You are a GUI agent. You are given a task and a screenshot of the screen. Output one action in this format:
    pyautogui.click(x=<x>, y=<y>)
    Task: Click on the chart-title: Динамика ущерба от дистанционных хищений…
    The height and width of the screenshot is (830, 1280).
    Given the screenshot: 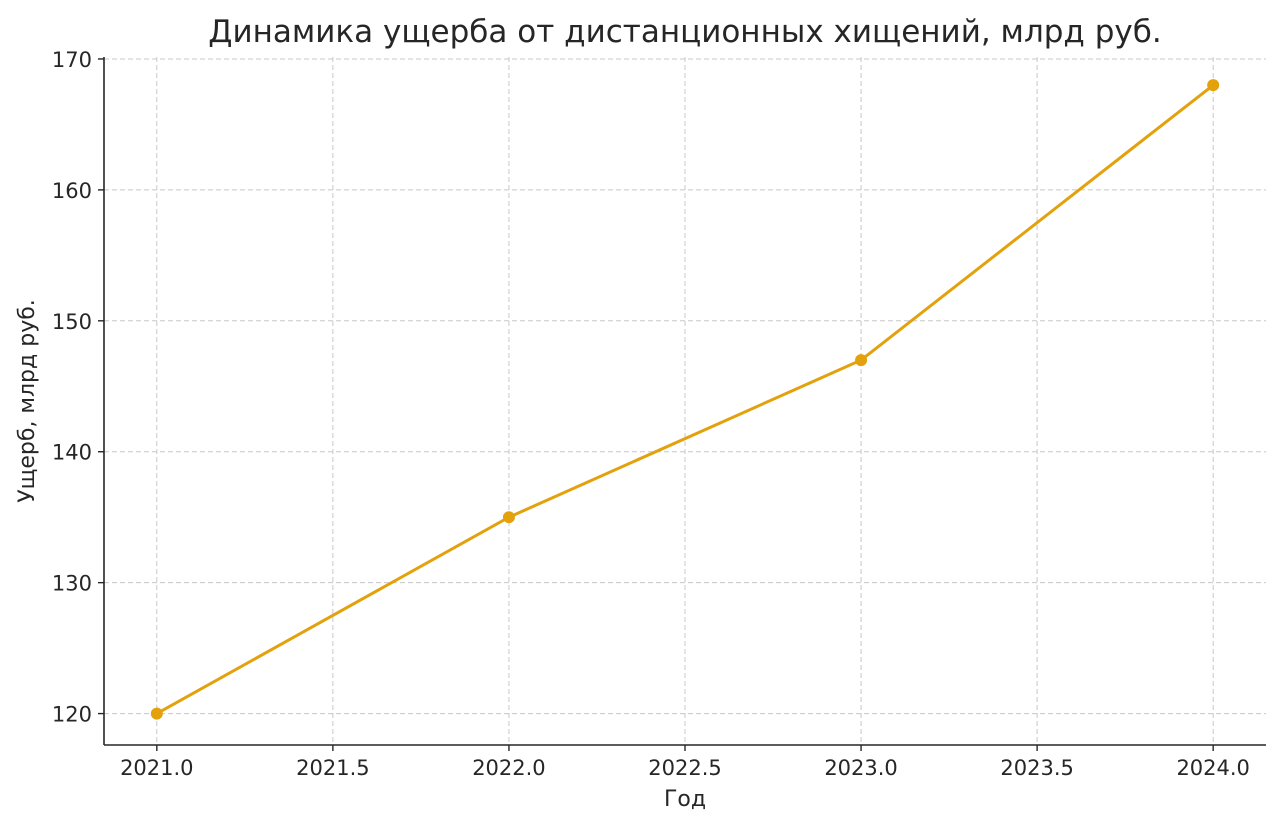 What is the action you would take?
    pyautogui.click(x=684, y=32)
    